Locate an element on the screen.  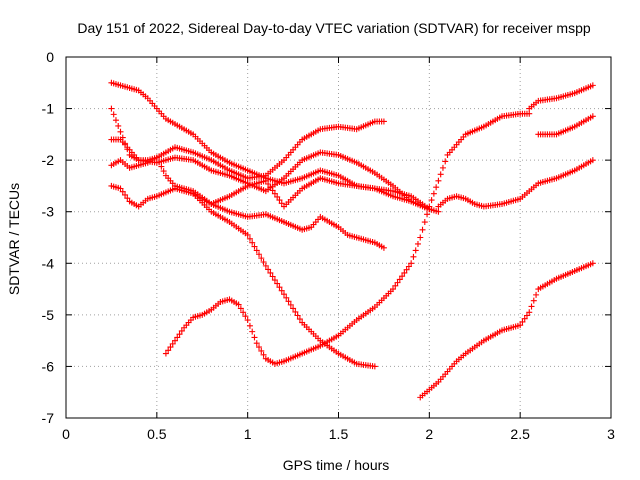
x-tick-label: 1 is located at coordinates (248, 434).